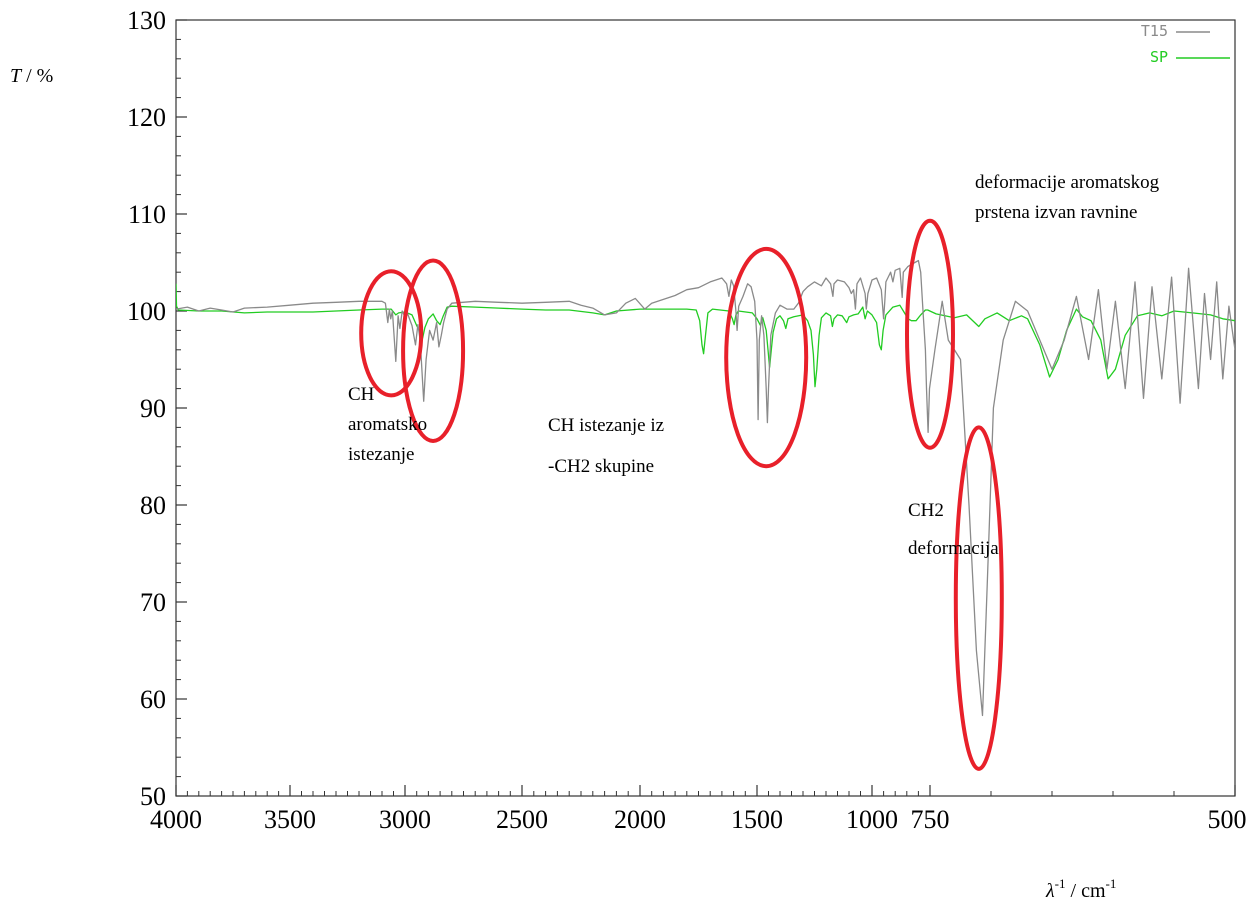 The image size is (1256, 913). What do you see at coordinates (1154, 31) in the screenshot?
I see `legend-label-t15: T15` at bounding box center [1154, 31].